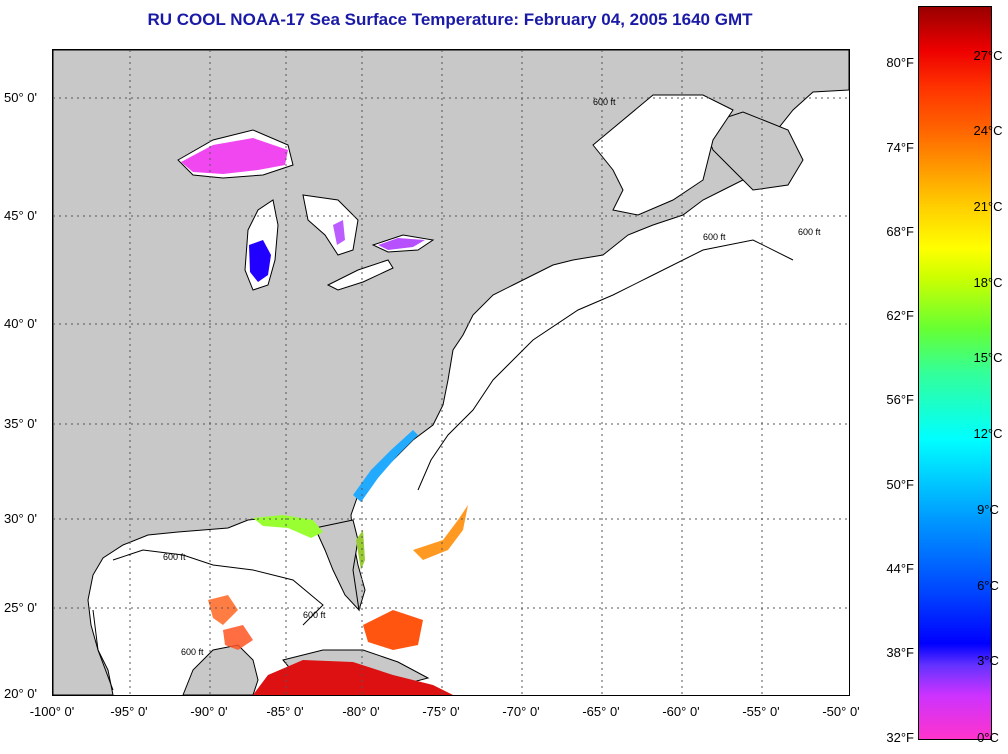 This screenshot has height=754, width=1008. What do you see at coordinates (900, 399) in the screenshot?
I see `colorbar-f-56: 56°F` at bounding box center [900, 399].